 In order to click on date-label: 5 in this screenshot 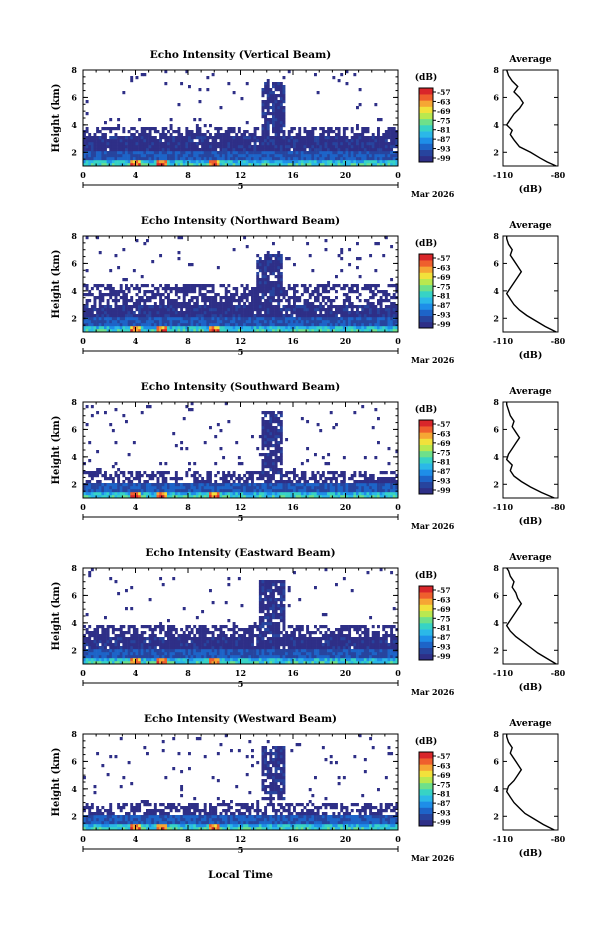, I will do `click(241, 186)`.